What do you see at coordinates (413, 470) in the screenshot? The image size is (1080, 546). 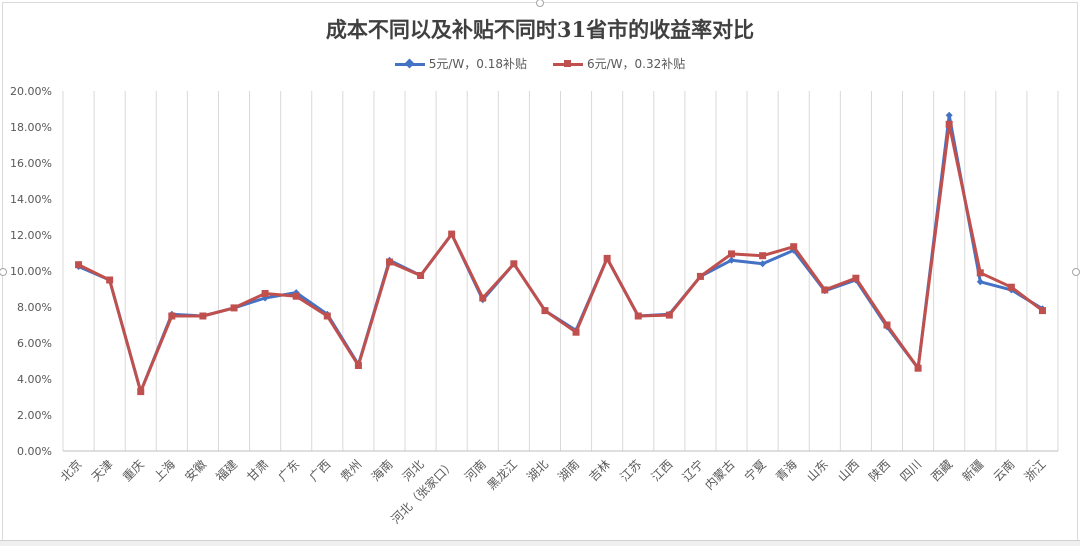 I see `x-tick-label: 河北` at bounding box center [413, 470].